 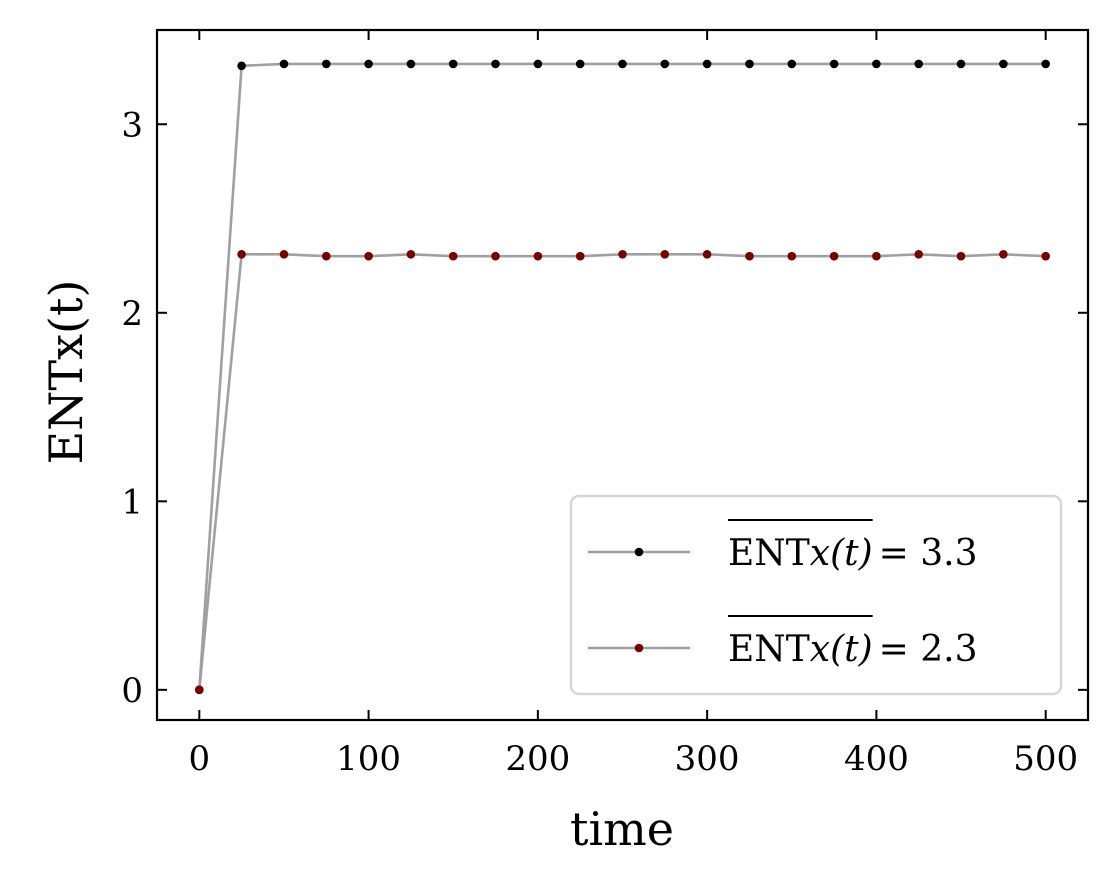 I want to click on legend-value-1: = 2.3, so click(x=928, y=649).